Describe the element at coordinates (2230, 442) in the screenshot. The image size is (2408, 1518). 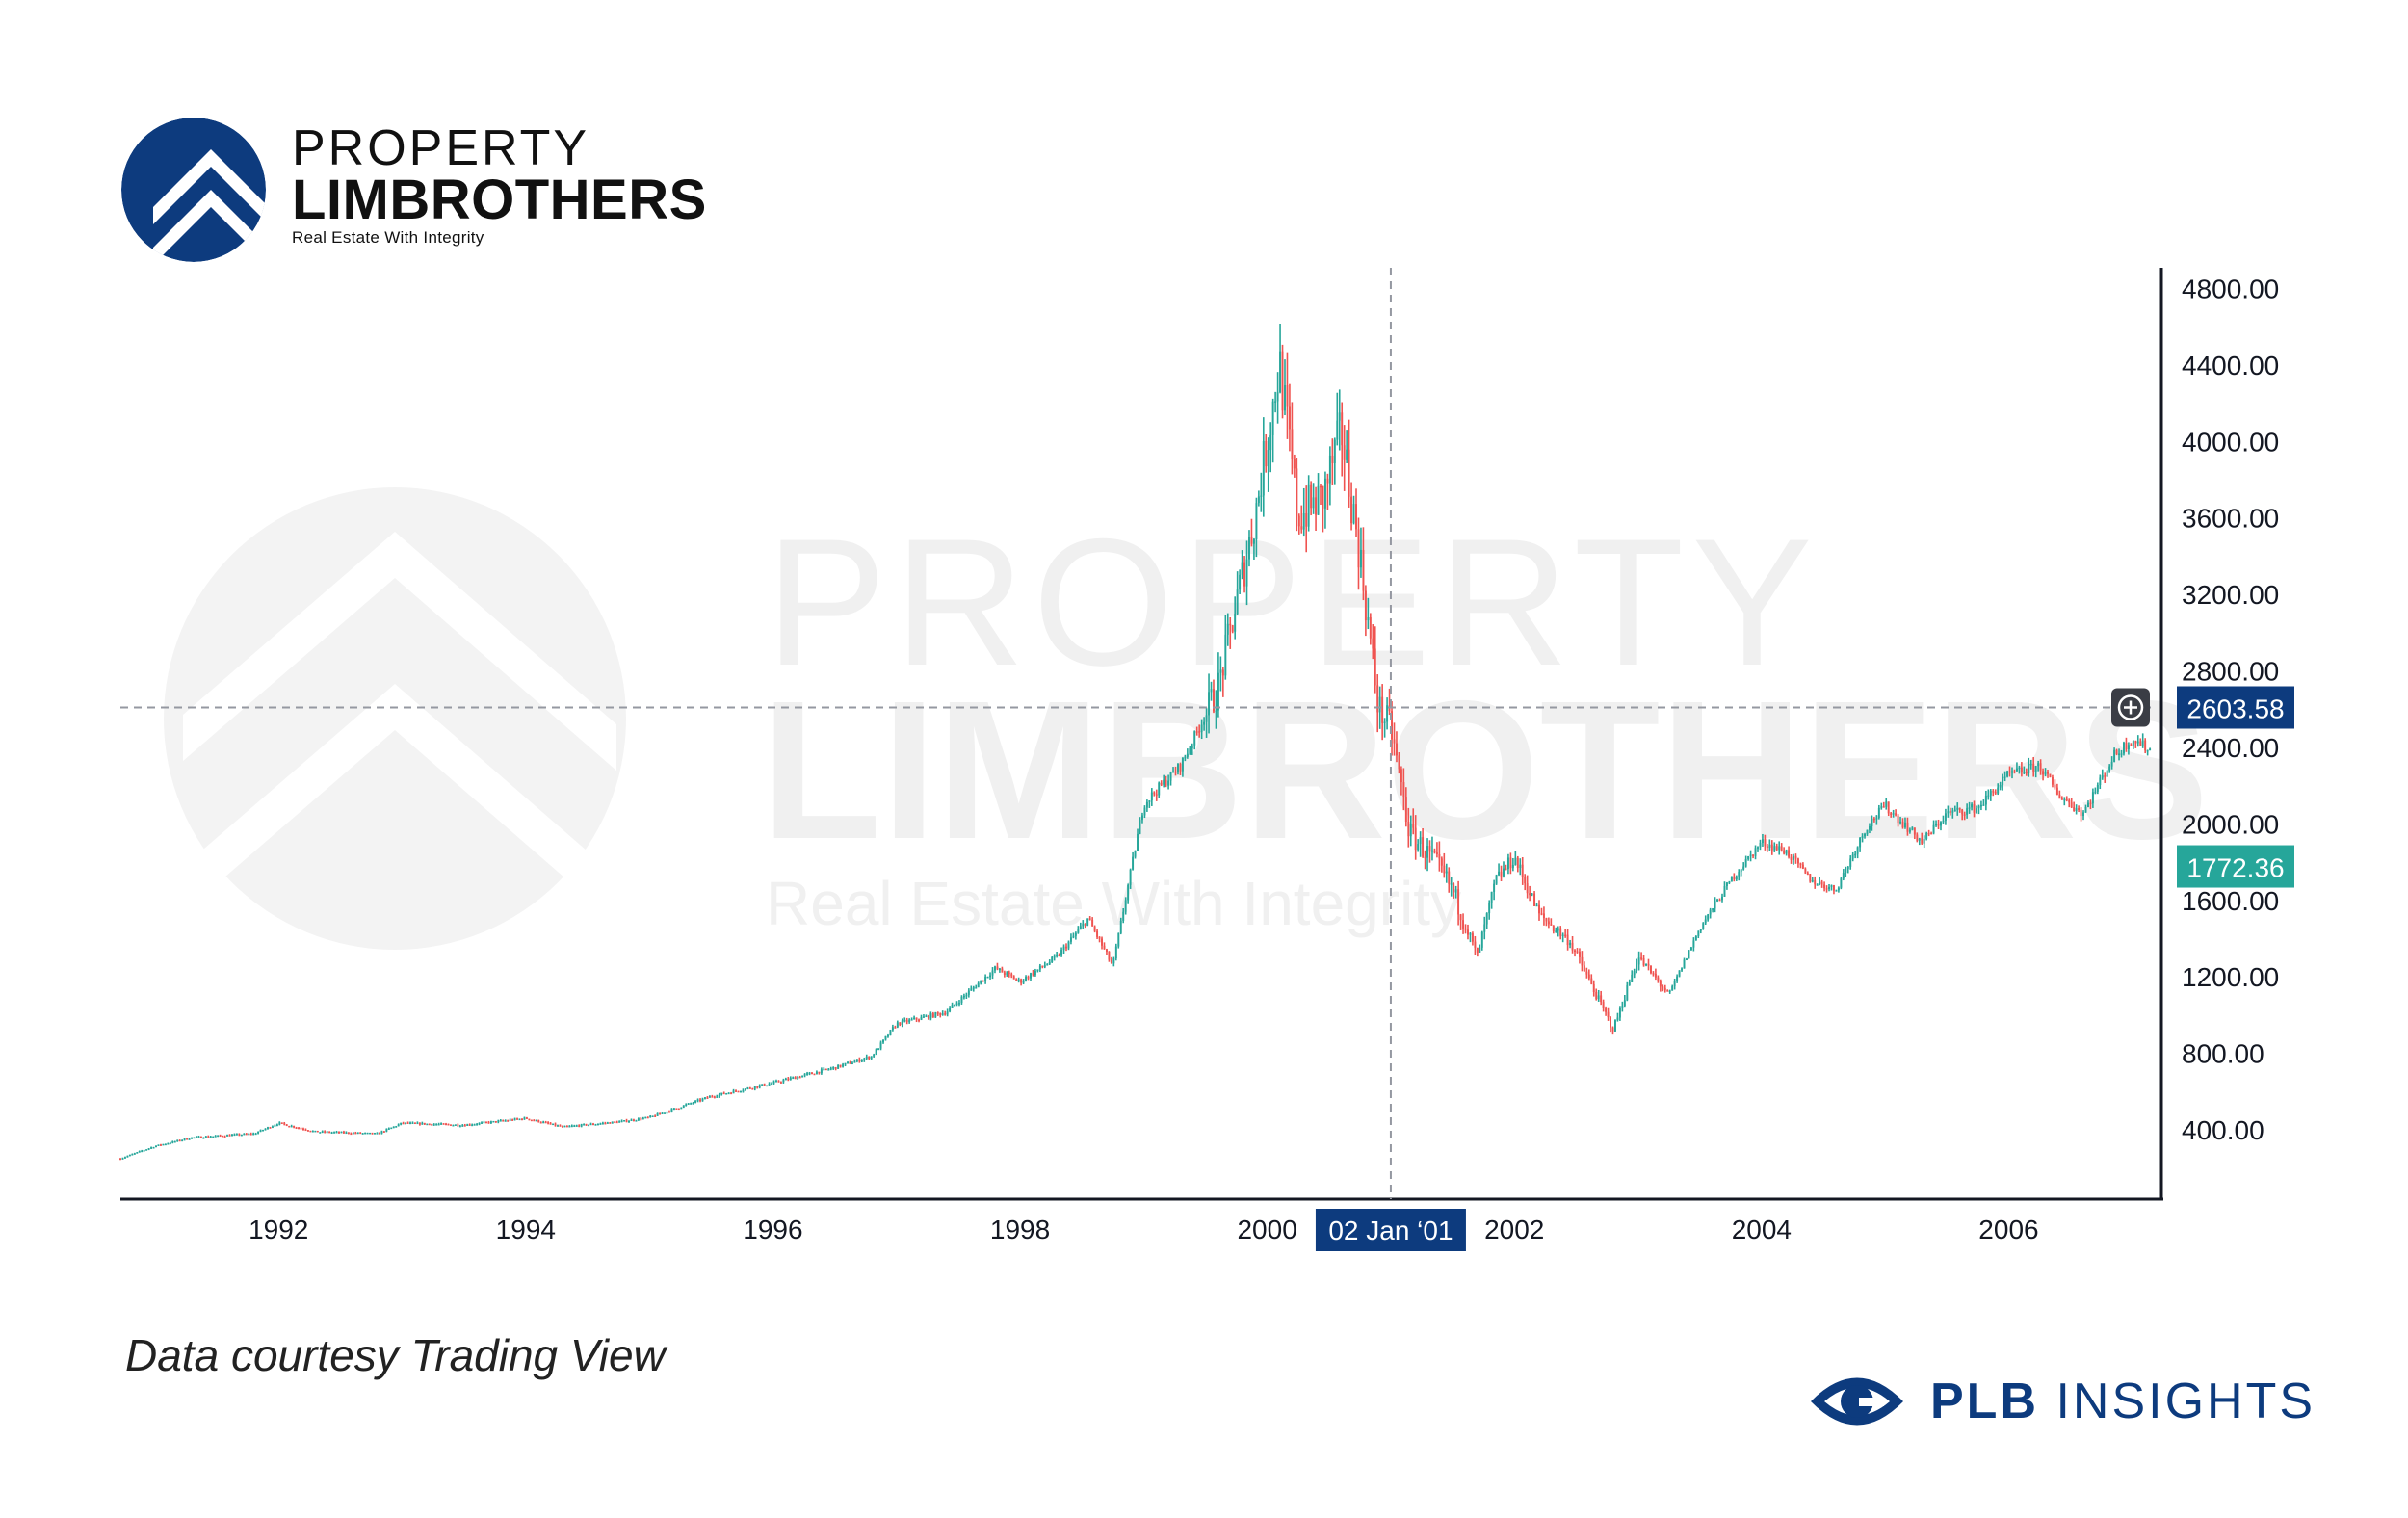
I see `y-tick-label: 4000.00` at that location.